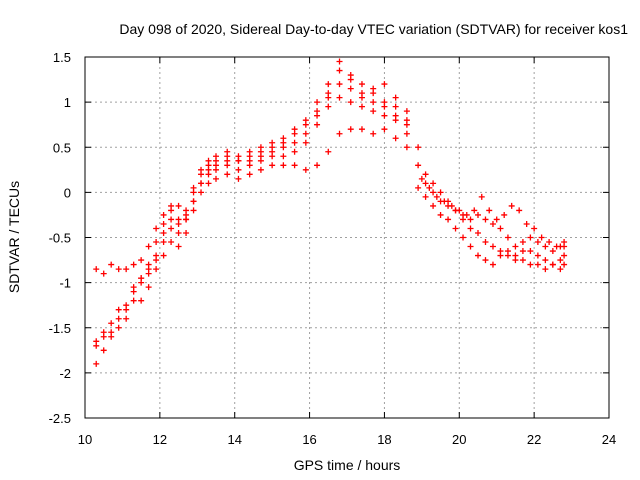  What do you see at coordinates (534, 439) in the screenshot?
I see `x-tick-label: 22` at bounding box center [534, 439].